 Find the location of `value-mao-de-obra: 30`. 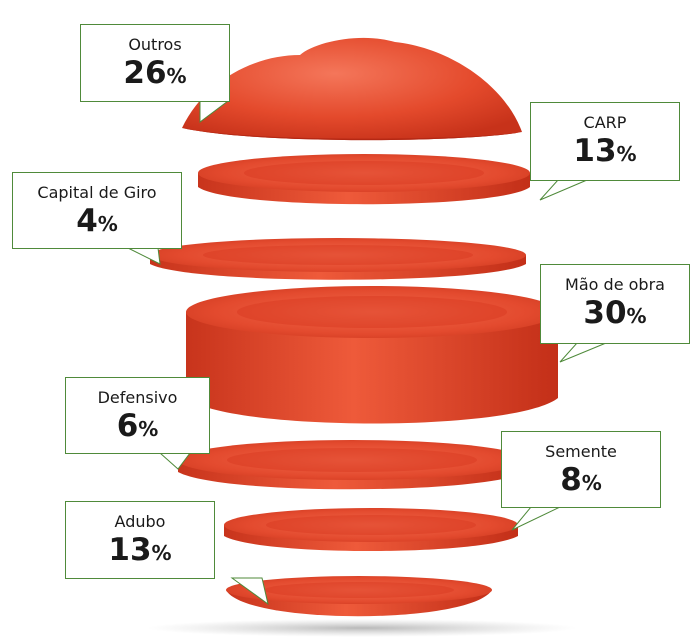

value-mao-de-obra: 30 is located at coordinates (605, 313).